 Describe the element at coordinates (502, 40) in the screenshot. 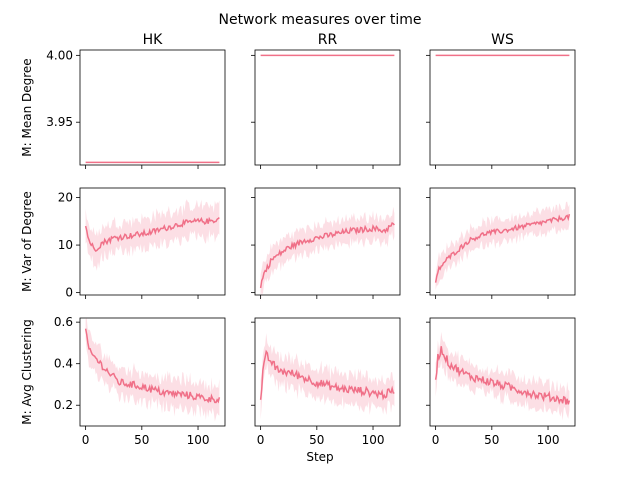

I see `column-title-ws: WS` at that location.